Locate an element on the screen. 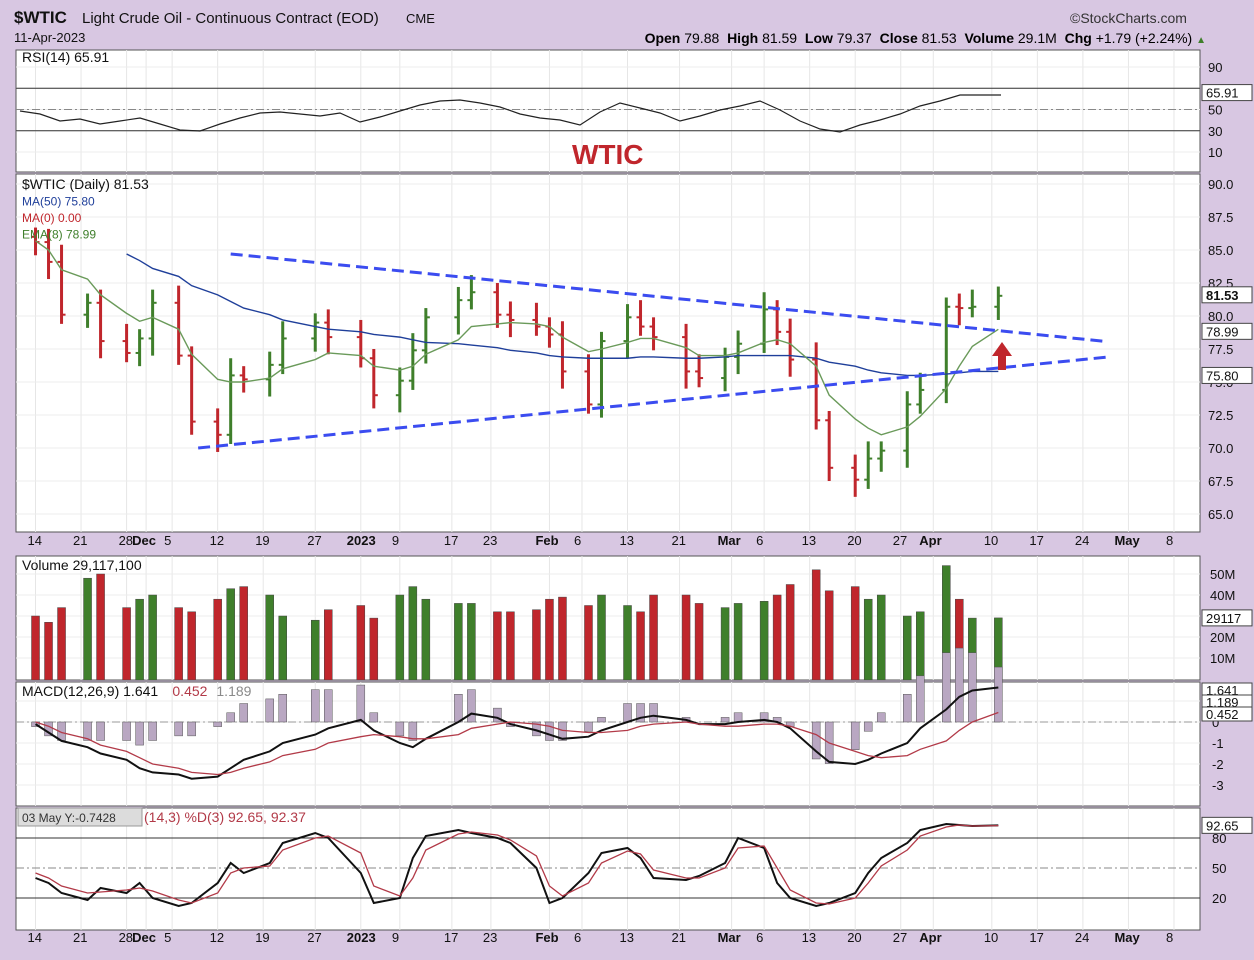 The height and width of the screenshot is (960, 1254). x-tick-label: 2023 is located at coordinates (361, 540).